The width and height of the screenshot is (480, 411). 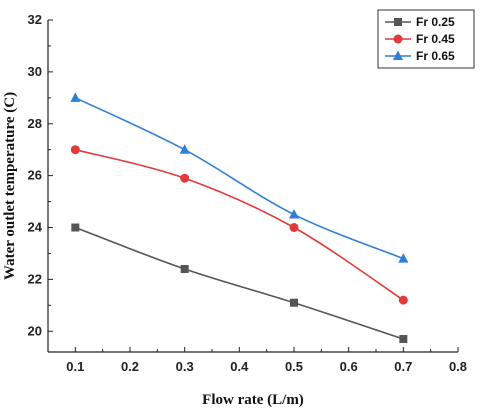 What do you see at coordinates (35, 71) in the screenshot?
I see `y-tick-label: 30` at bounding box center [35, 71].